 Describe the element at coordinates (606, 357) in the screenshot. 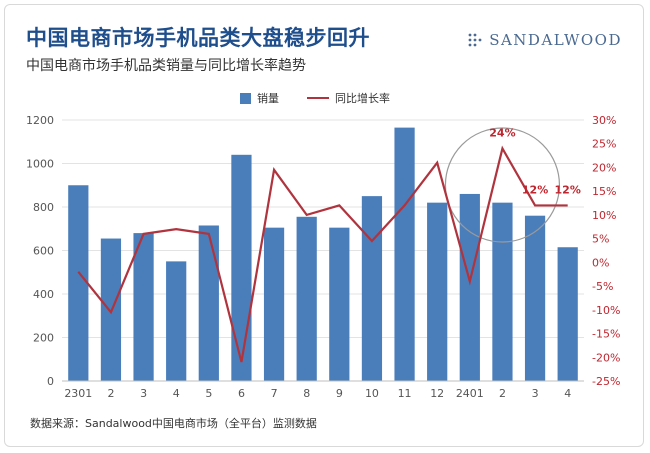

I see `y-tick-label-right: -20%` at that location.